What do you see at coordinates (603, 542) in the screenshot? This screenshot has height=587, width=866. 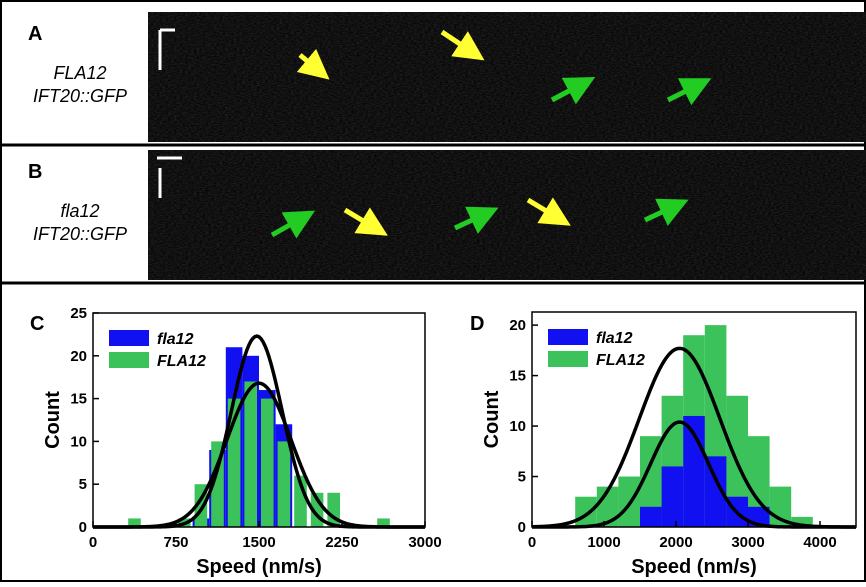 I see `x-tick-label: 1000` at bounding box center [603, 542].